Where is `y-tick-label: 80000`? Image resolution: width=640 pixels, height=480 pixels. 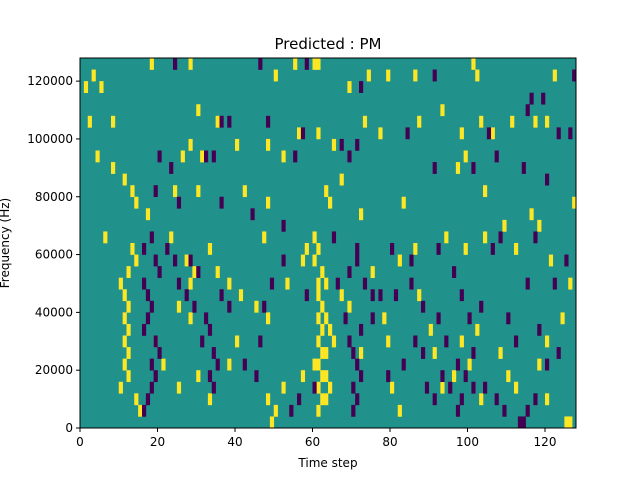
y-tick-label: 80000 is located at coordinates (54, 197).